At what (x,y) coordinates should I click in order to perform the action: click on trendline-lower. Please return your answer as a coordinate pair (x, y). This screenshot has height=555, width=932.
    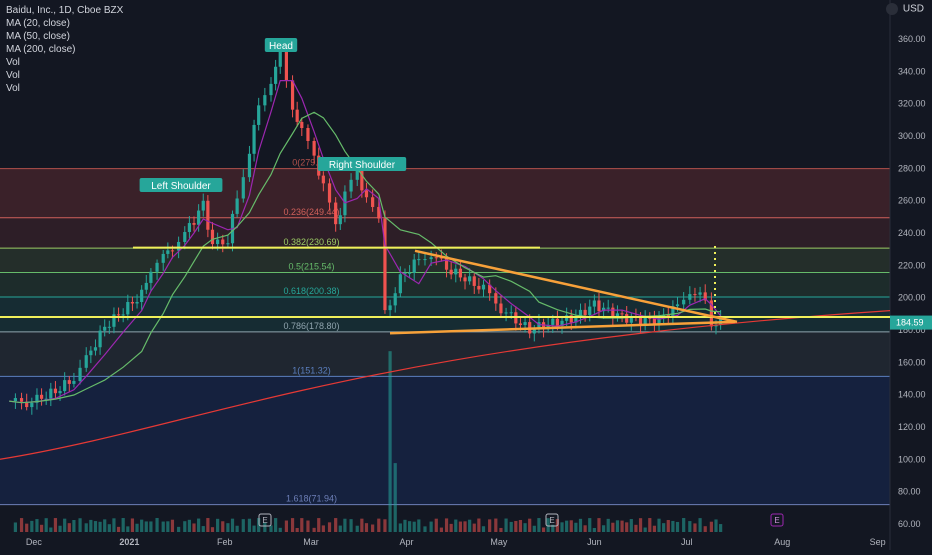
    Looking at the image, I should click on (562, 327).